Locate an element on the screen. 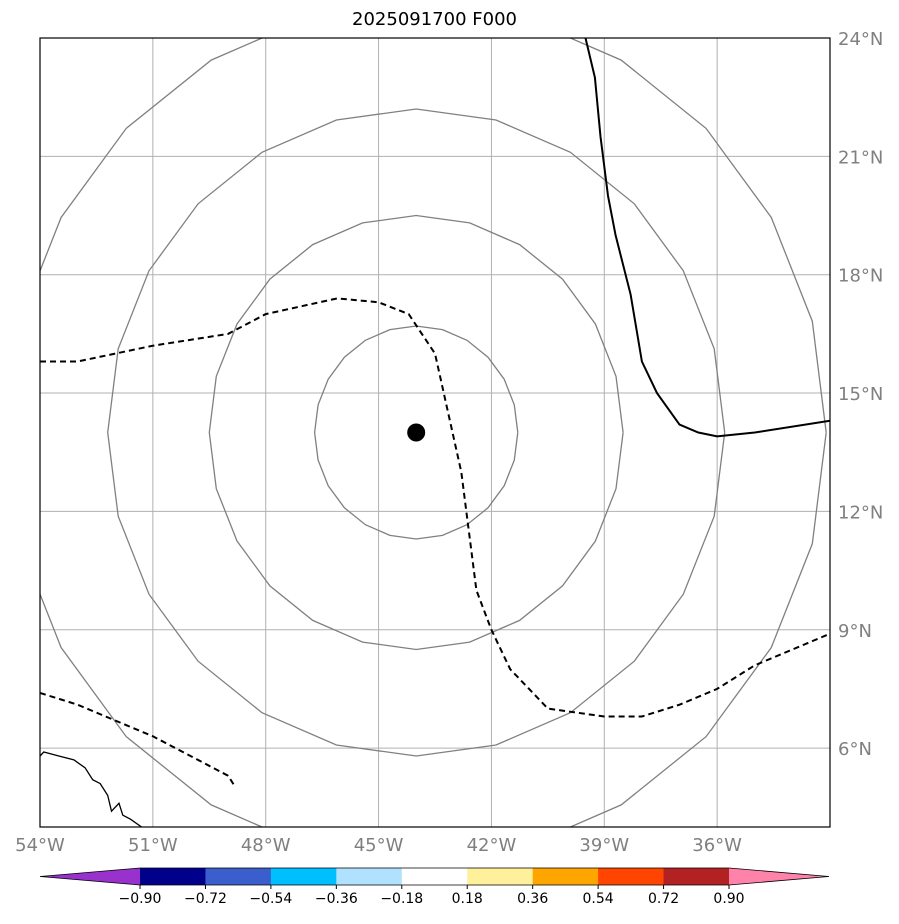 This screenshot has height=924, width=899. colorbar-extend-high is located at coordinates (779, 876).